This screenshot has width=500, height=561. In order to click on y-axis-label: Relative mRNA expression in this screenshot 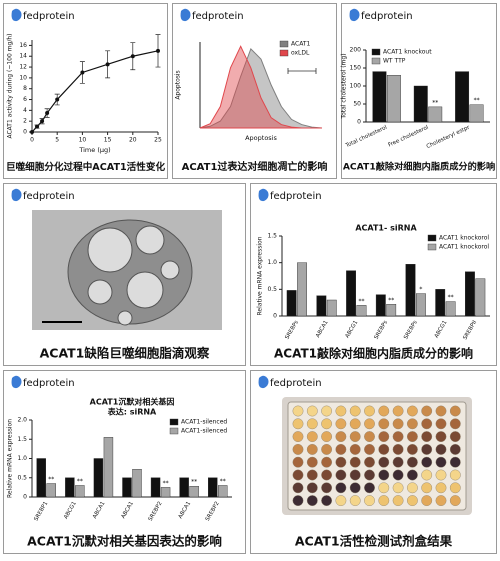, I will do `click(260, 275)`.